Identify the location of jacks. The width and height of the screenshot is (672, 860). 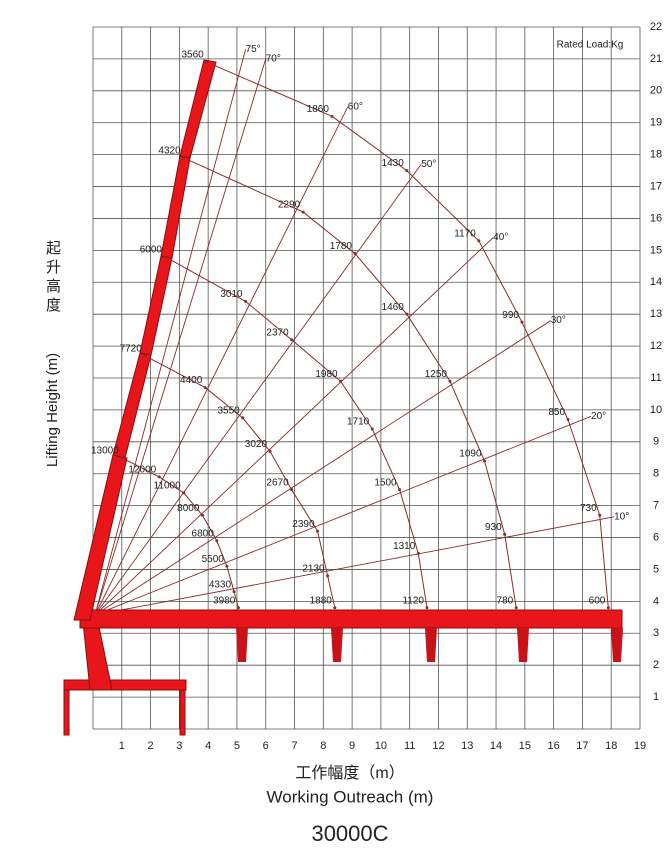
(429, 645).